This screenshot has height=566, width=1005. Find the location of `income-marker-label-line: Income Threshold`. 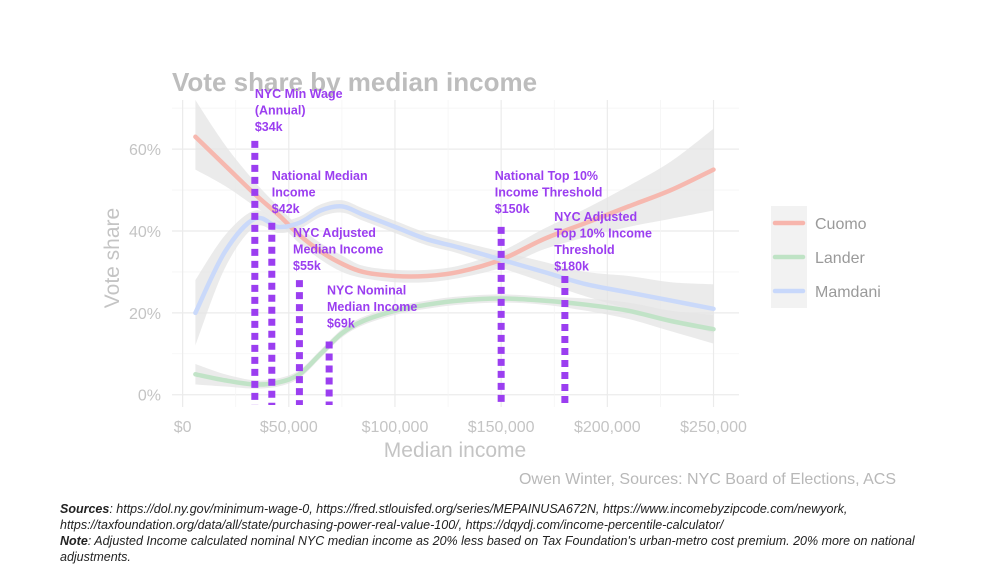

income-marker-label-line: Income Threshold is located at coordinates (549, 192).